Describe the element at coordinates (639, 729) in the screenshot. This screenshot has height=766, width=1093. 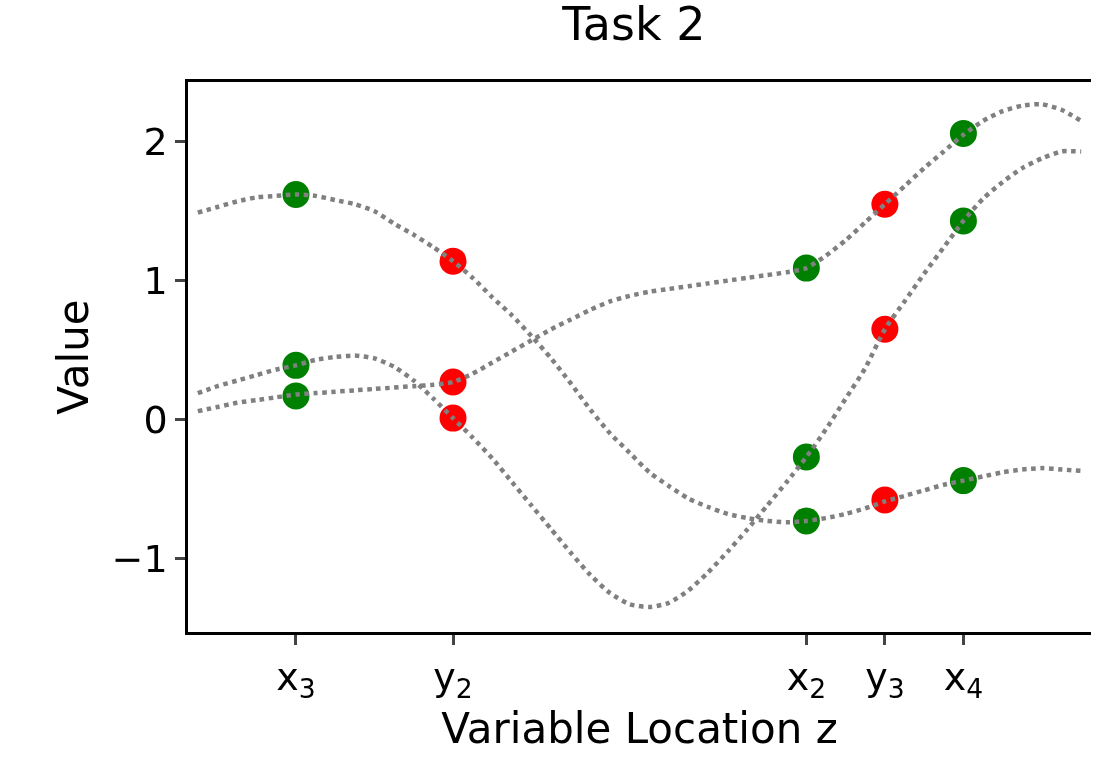
I see `x-axis-title: Variable Location z` at that location.